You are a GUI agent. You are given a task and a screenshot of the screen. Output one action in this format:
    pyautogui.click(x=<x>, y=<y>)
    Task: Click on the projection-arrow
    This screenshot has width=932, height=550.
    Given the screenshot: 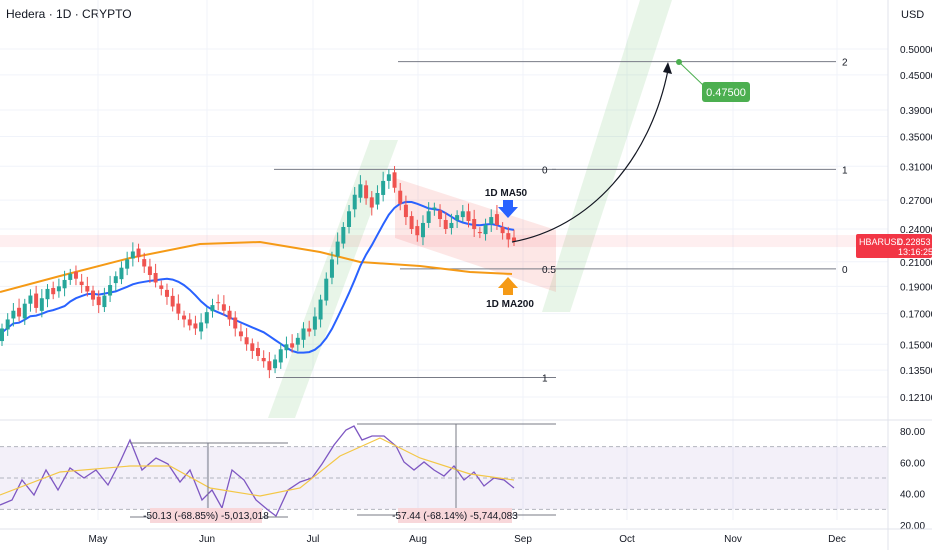 What is the action you would take?
    pyautogui.click(x=590, y=156)
    